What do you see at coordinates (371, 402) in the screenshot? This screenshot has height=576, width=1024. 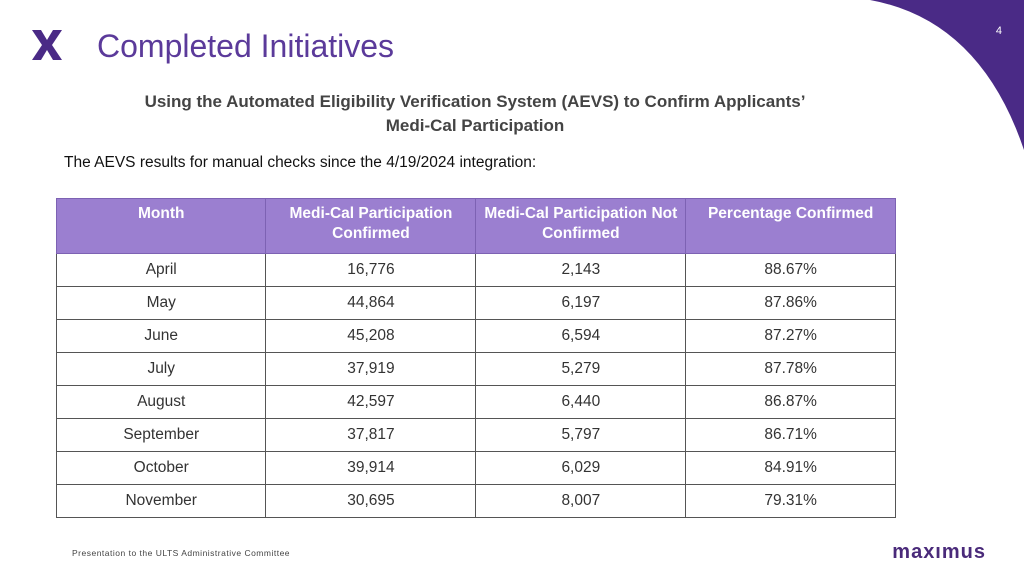 I see `cell-confirmed: 42,597` at bounding box center [371, 402].